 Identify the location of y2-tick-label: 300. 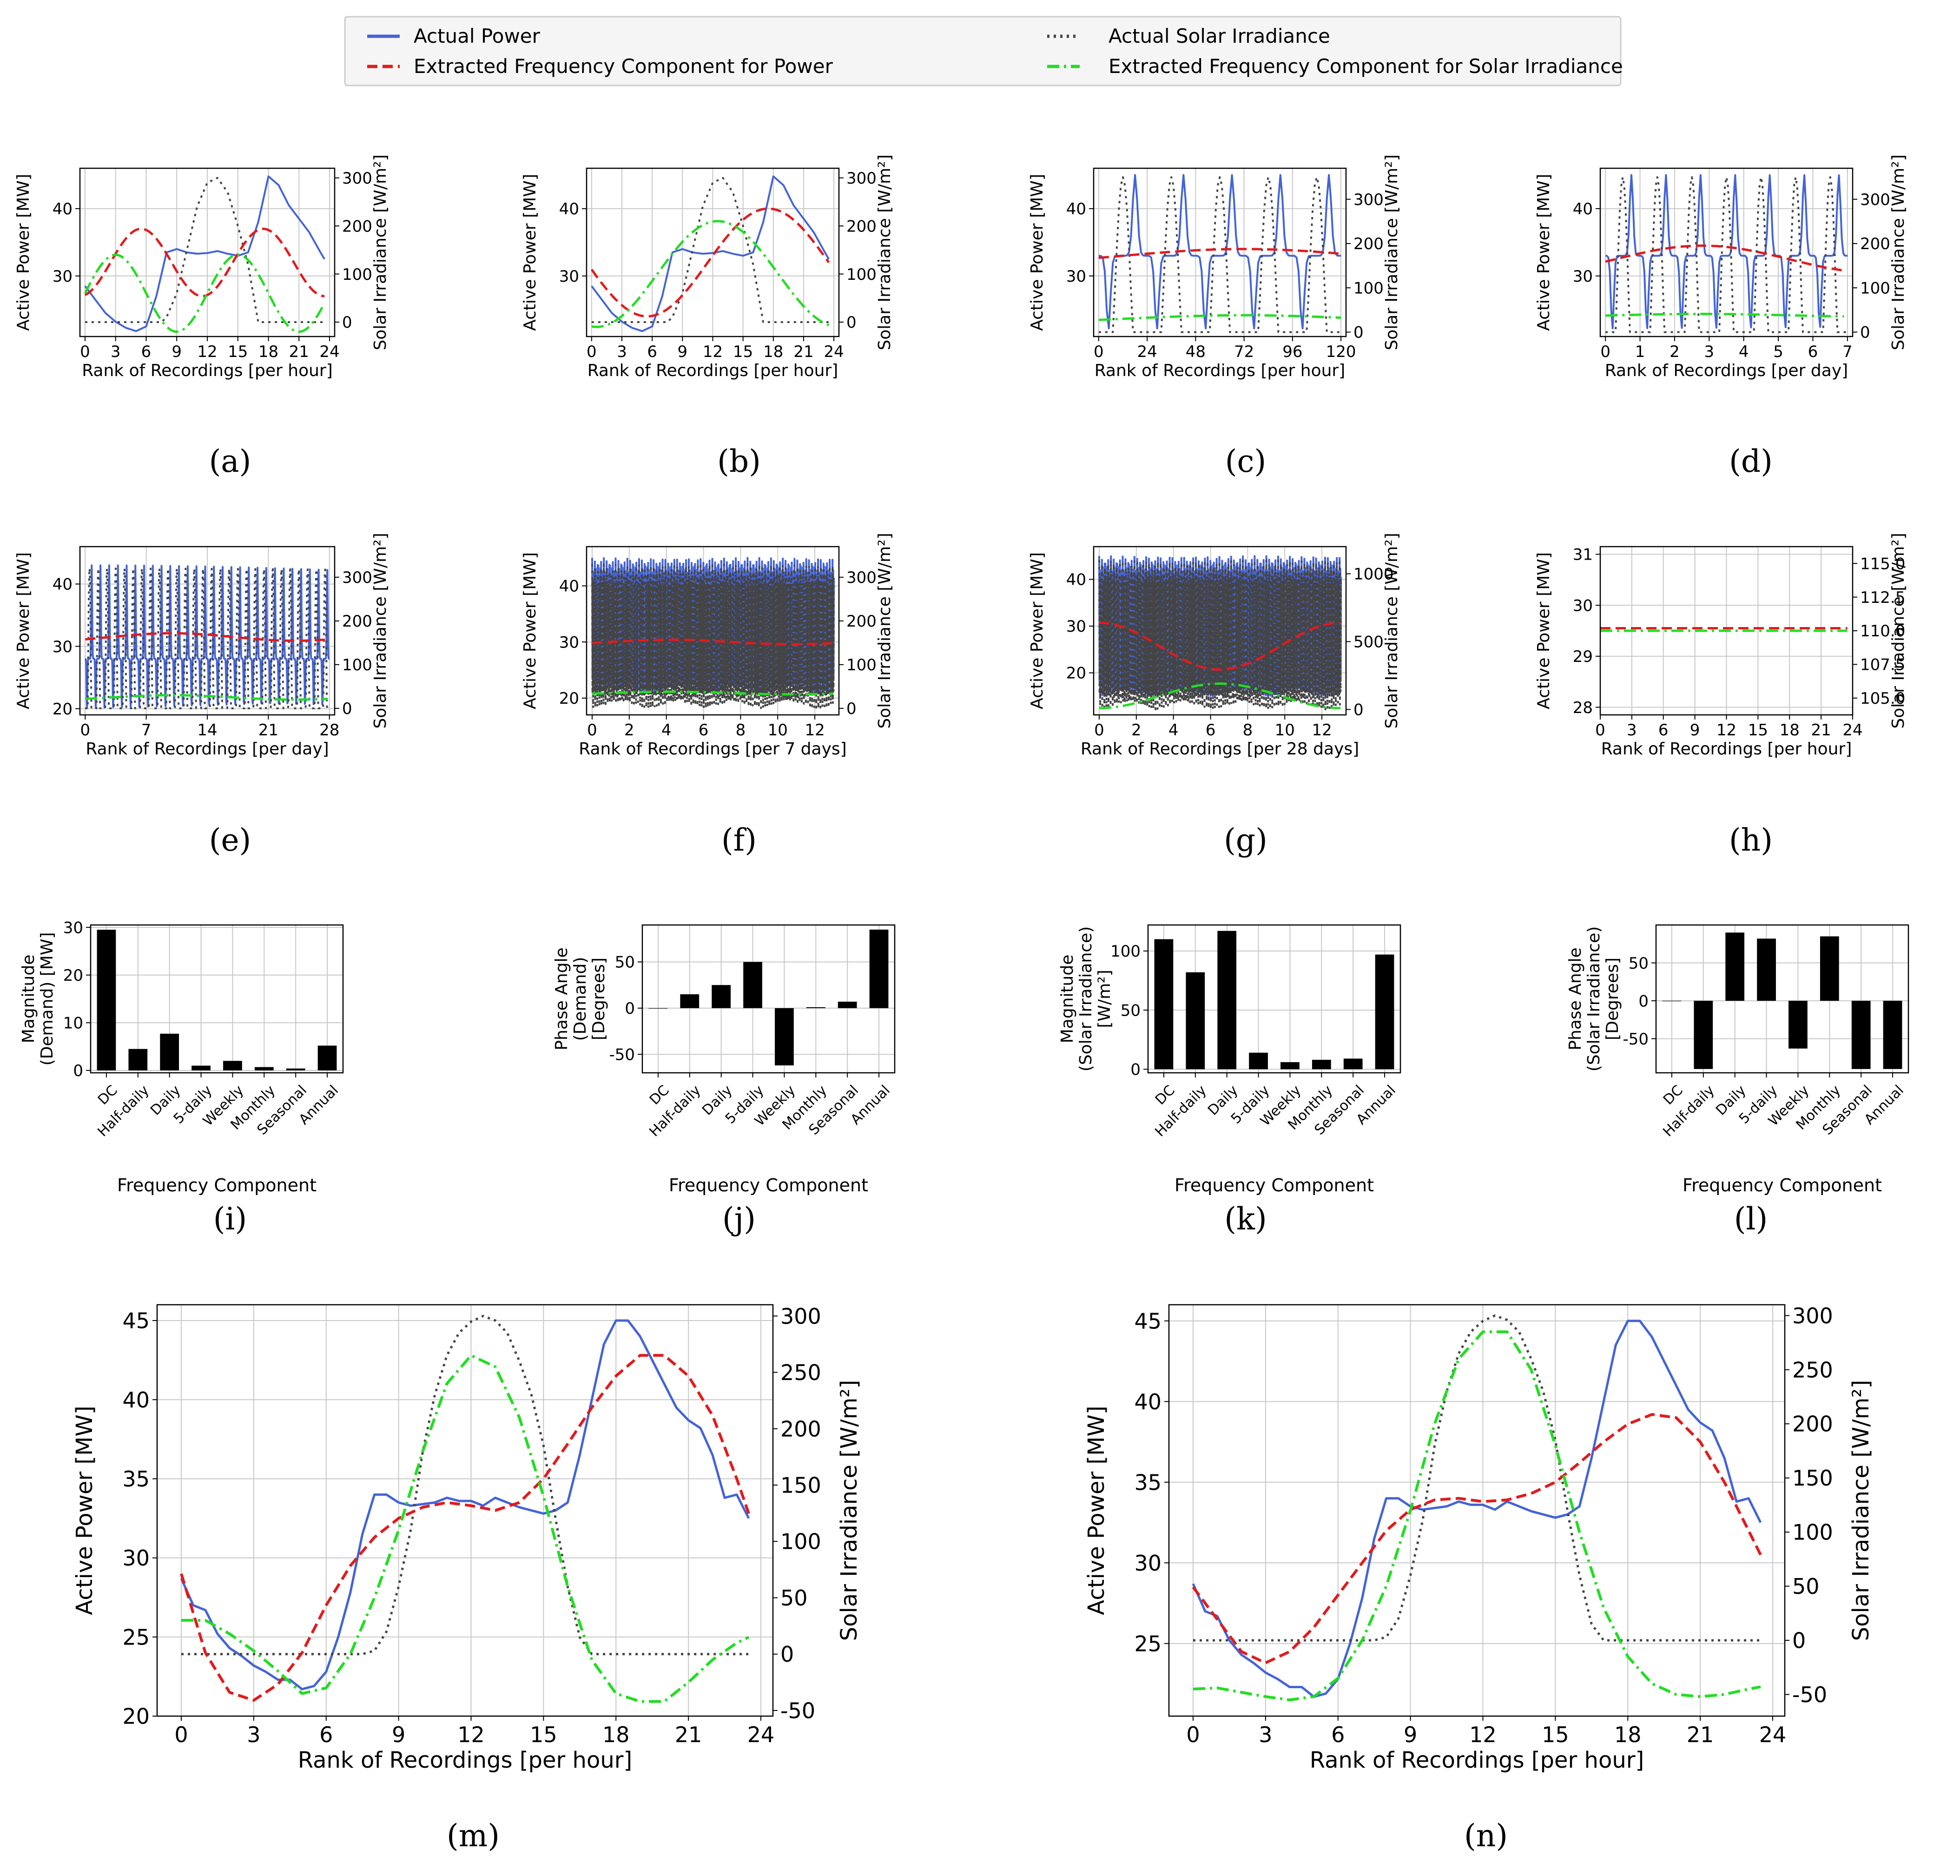
(800, 1316).